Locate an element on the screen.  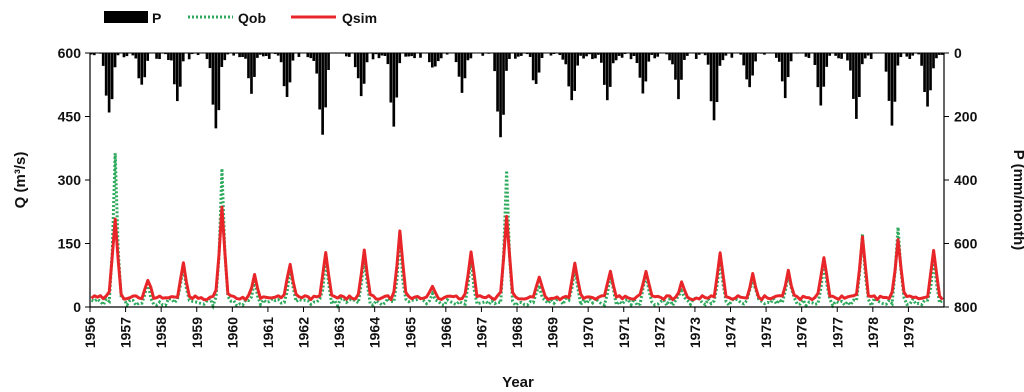
x-tick-label: 1963 is located at coordinates (339, 332).